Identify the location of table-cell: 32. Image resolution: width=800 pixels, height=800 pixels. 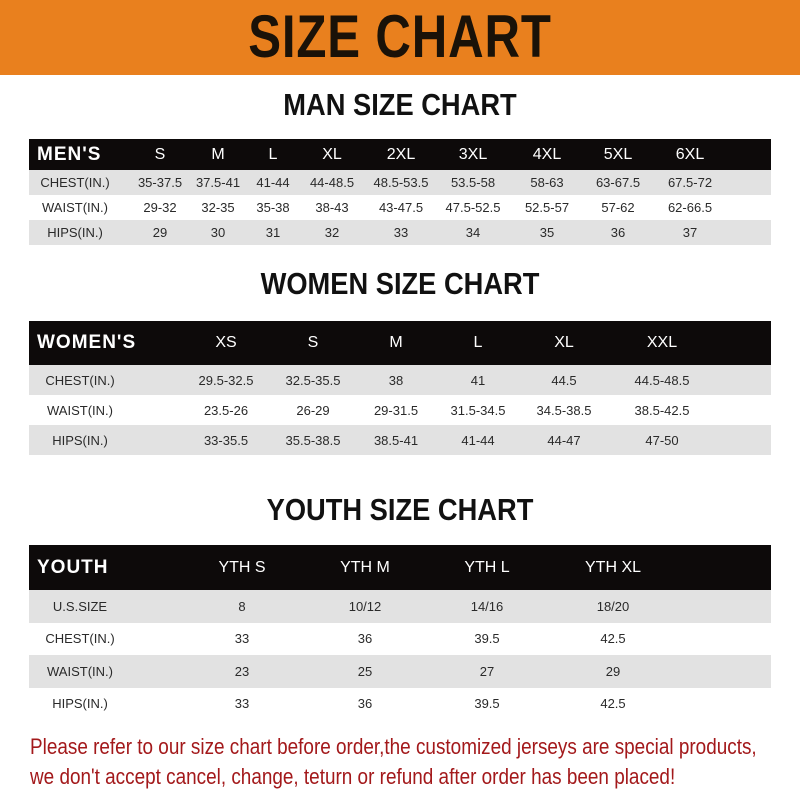
(332, 232).